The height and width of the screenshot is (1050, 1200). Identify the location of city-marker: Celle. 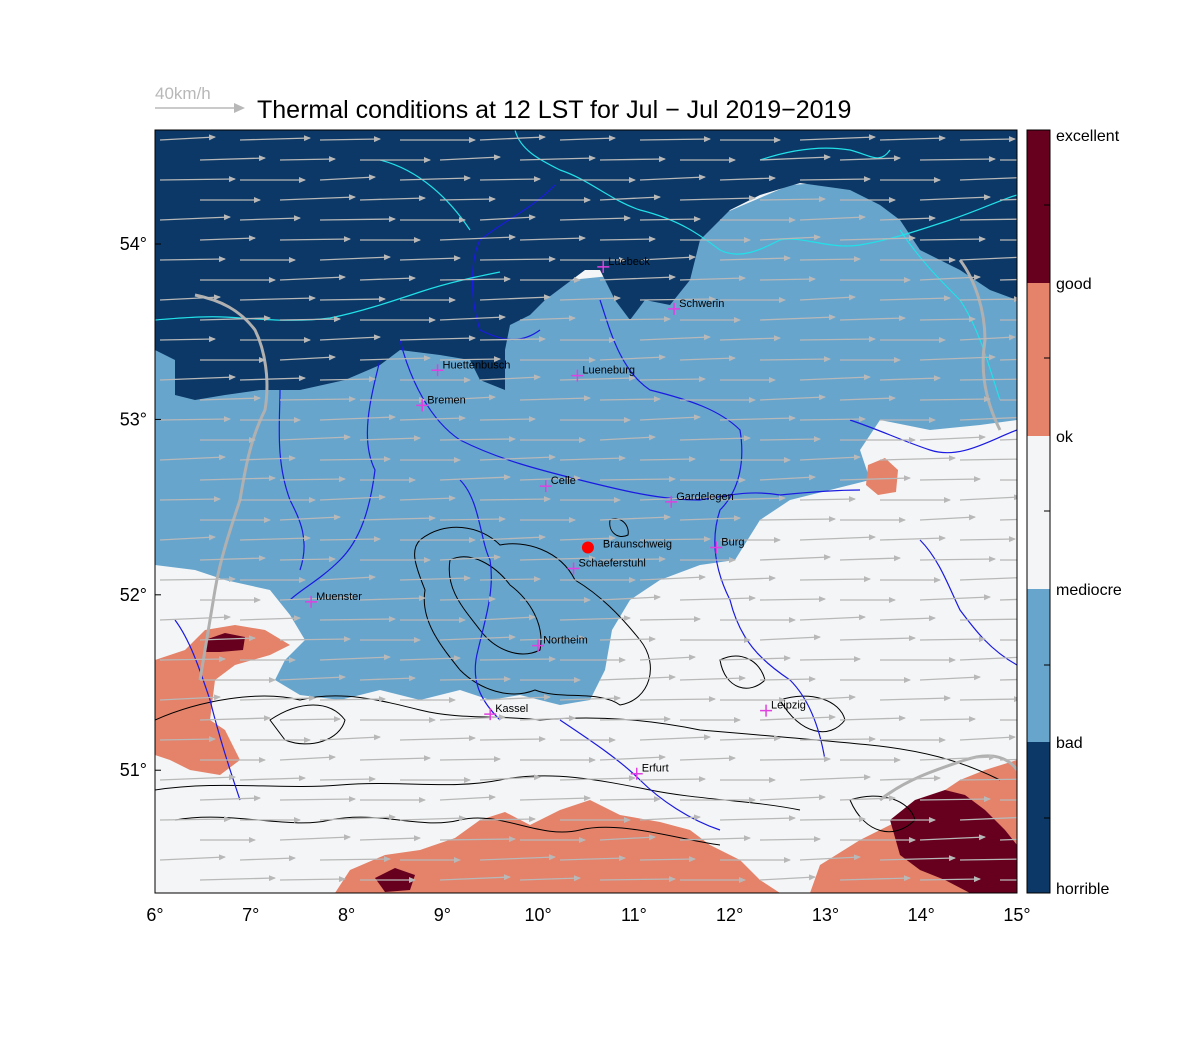
(557, 484).